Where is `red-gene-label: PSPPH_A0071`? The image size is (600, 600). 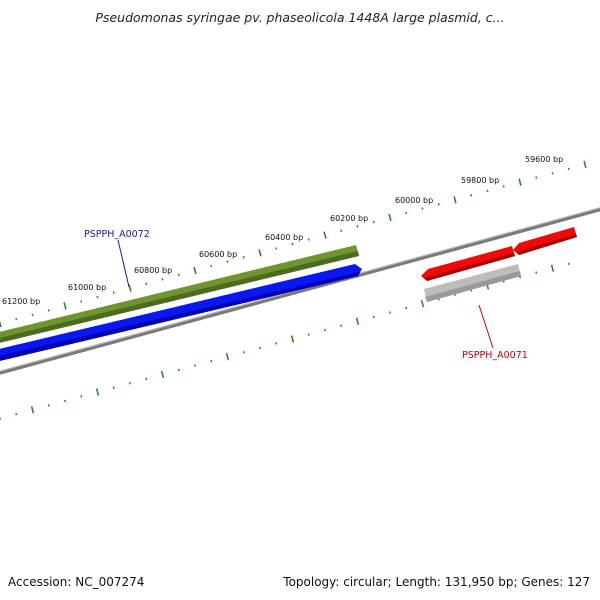 red-gene-label: PSPPH_A0071 is located at coordinates (495, 355).